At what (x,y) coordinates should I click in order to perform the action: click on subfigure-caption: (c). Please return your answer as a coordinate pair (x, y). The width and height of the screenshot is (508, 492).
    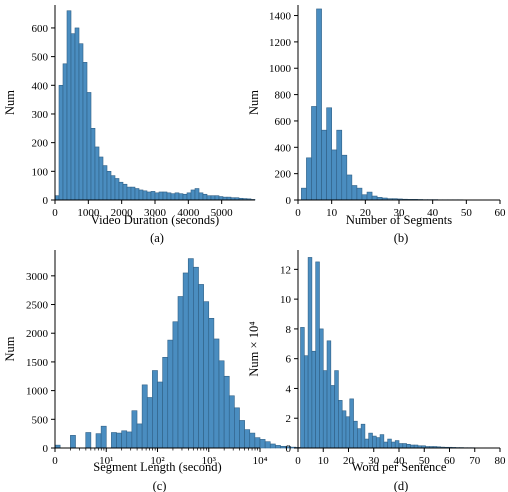
    Looking at the image, I should click on (160, 485).